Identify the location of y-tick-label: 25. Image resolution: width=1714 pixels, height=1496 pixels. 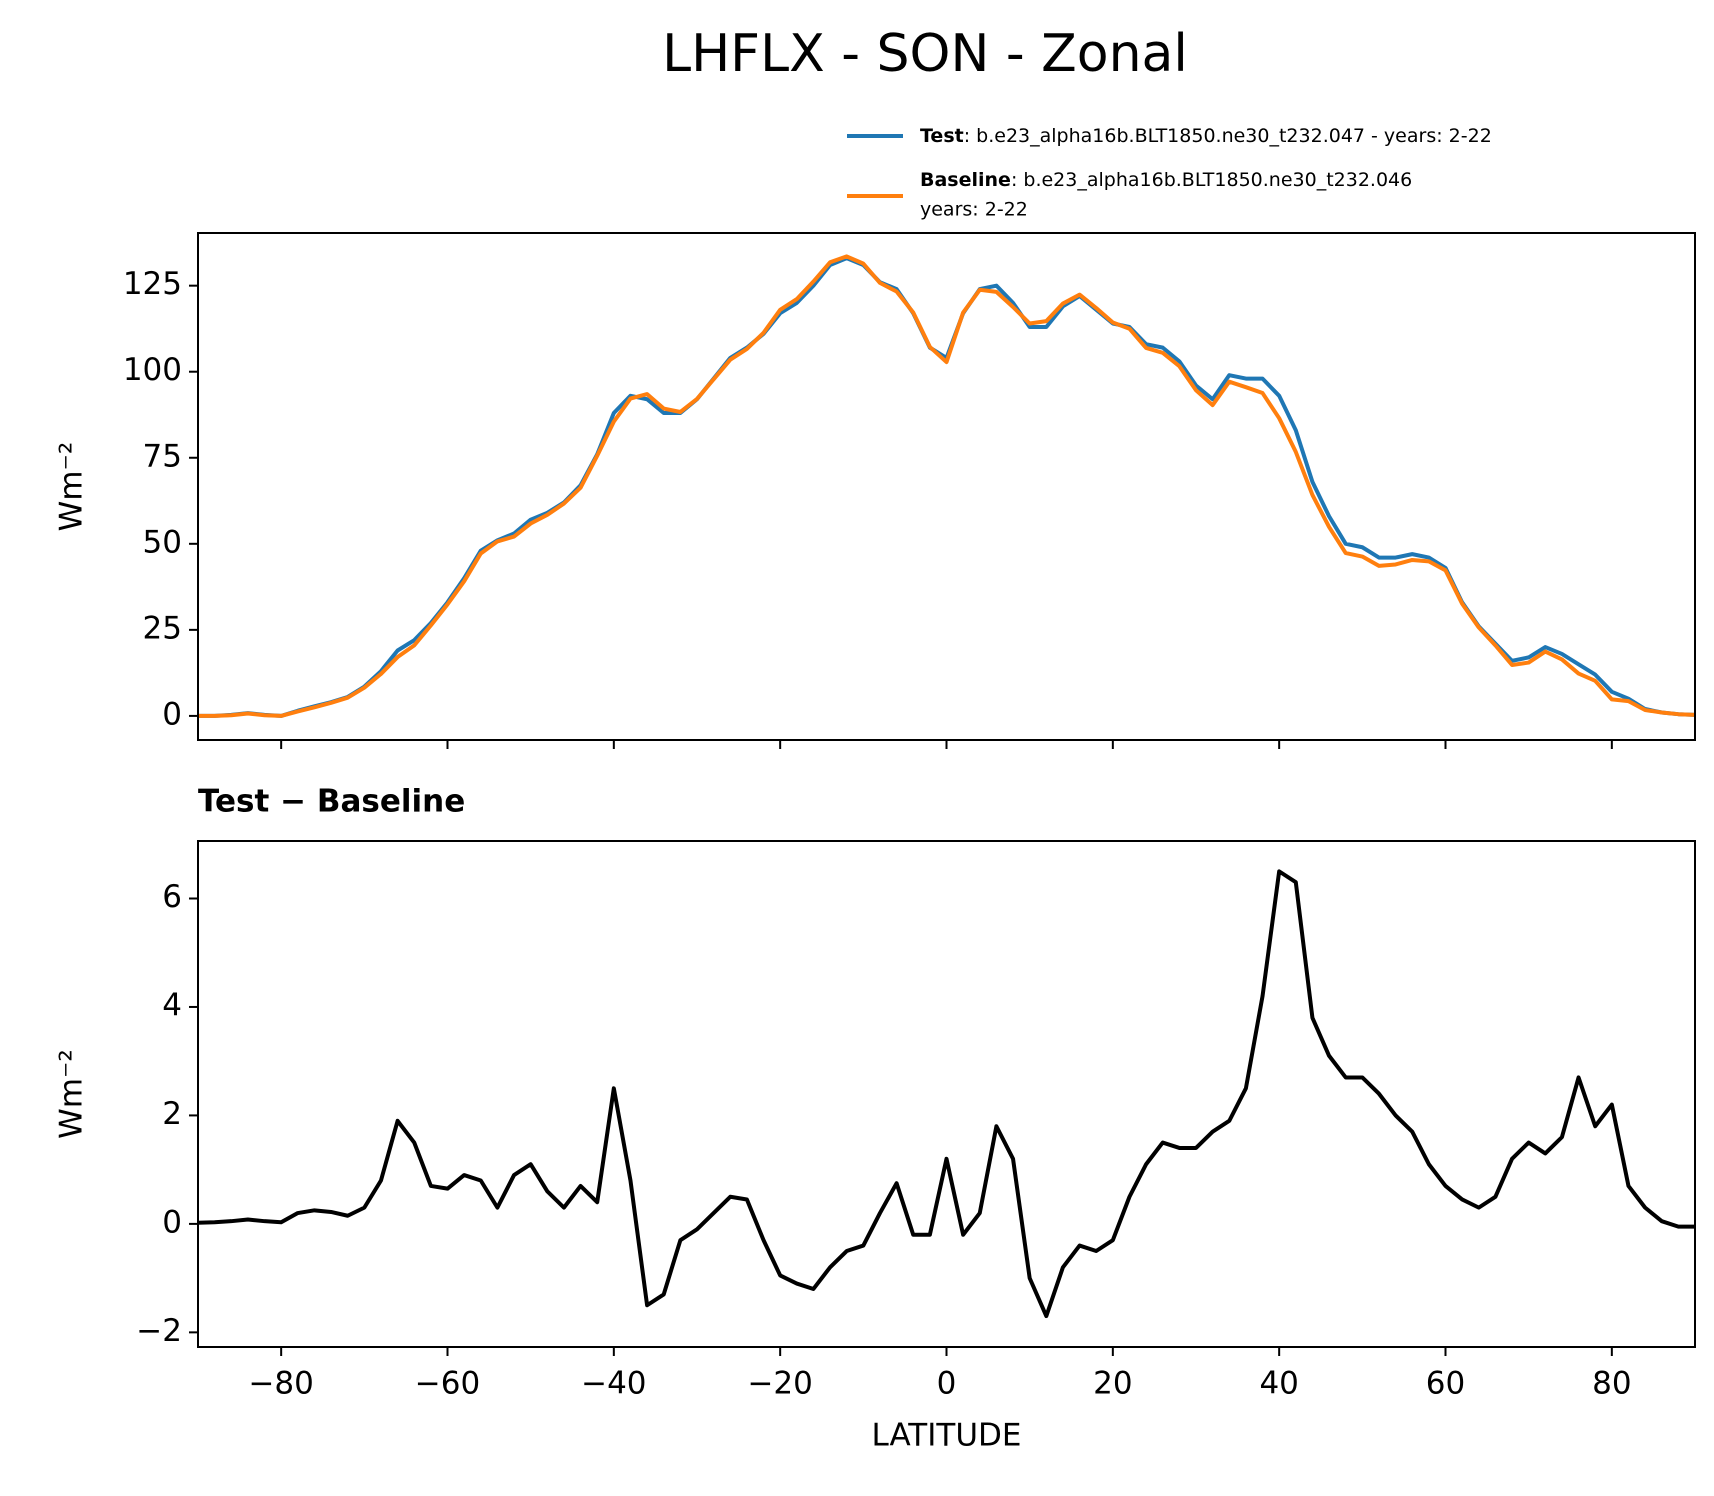
(162, 628).